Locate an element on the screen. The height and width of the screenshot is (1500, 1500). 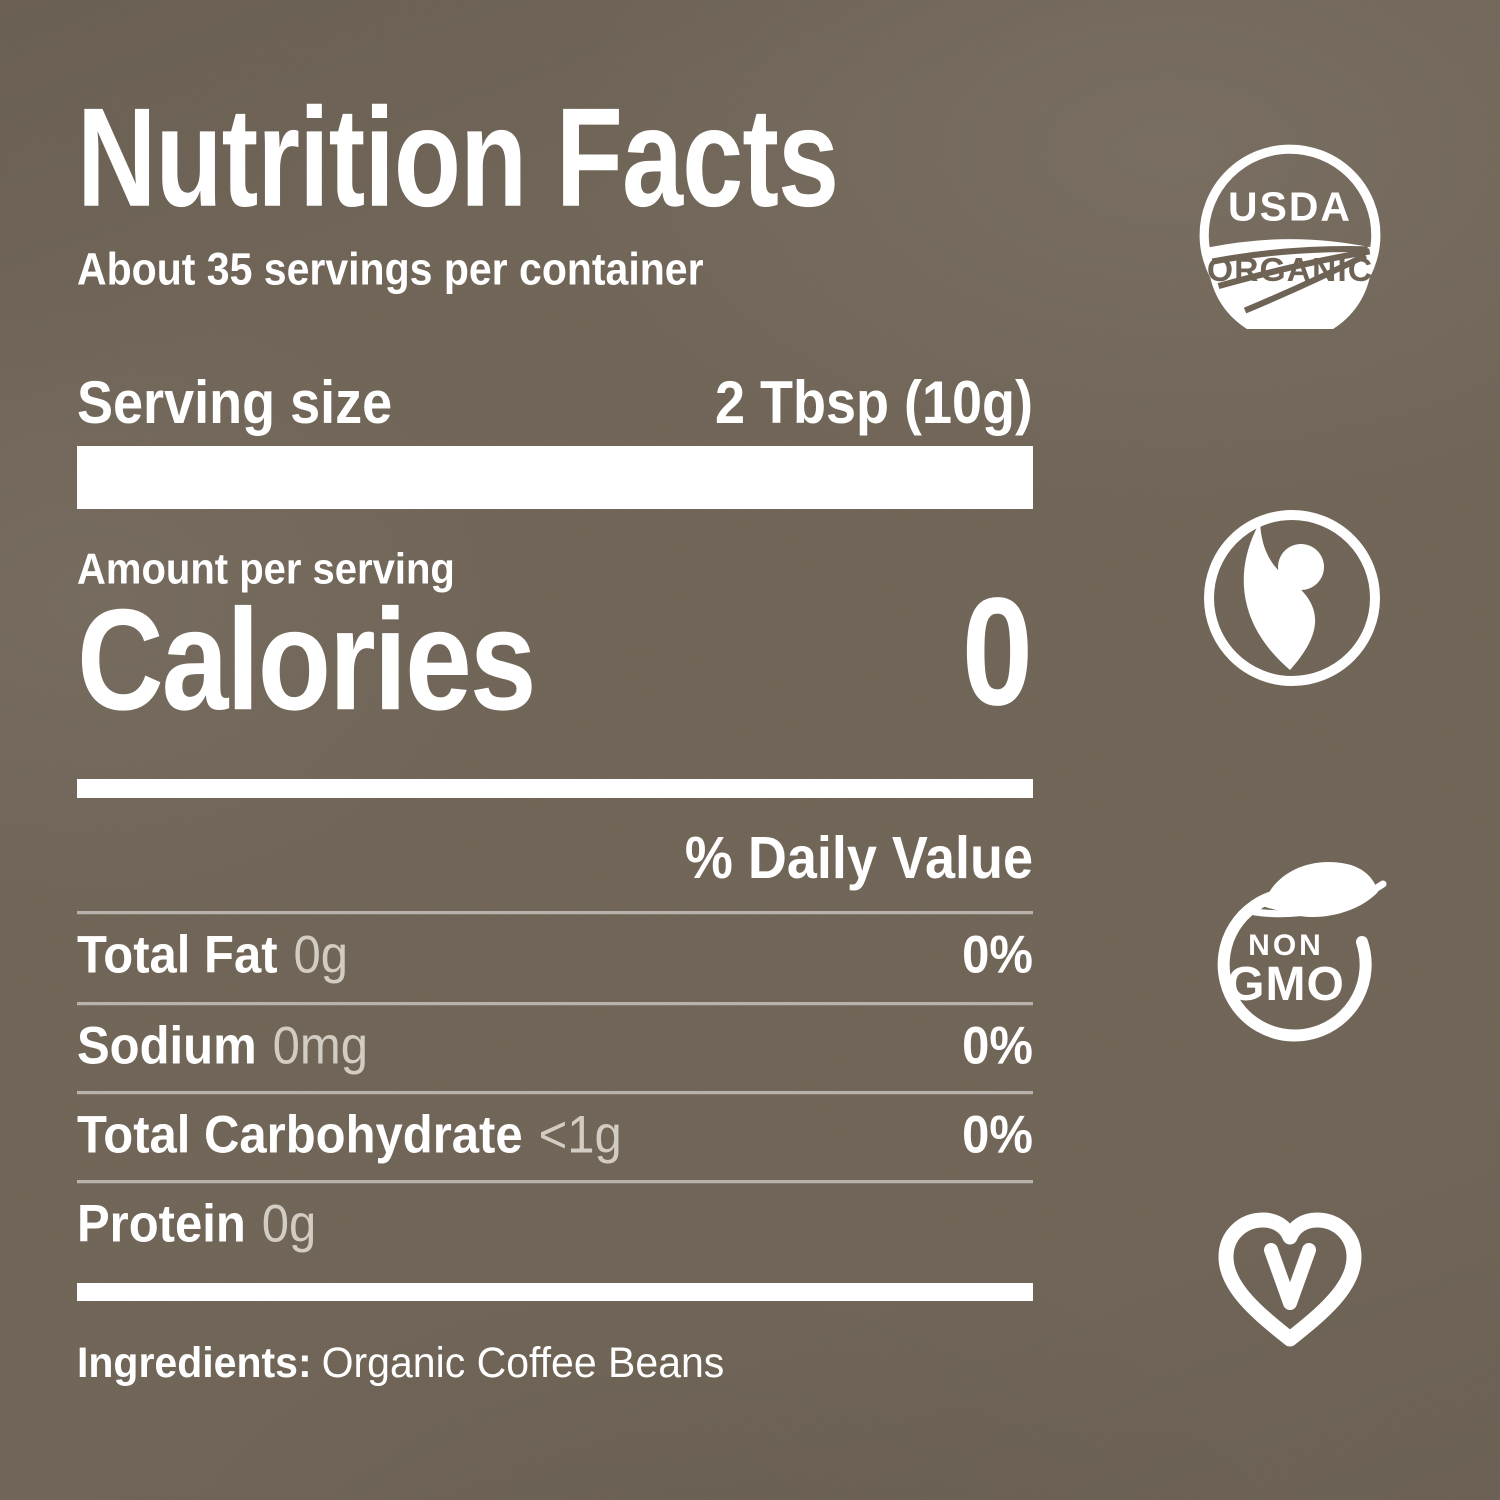
fairtrade-ring-icon is located at coordinates (1292, 598).